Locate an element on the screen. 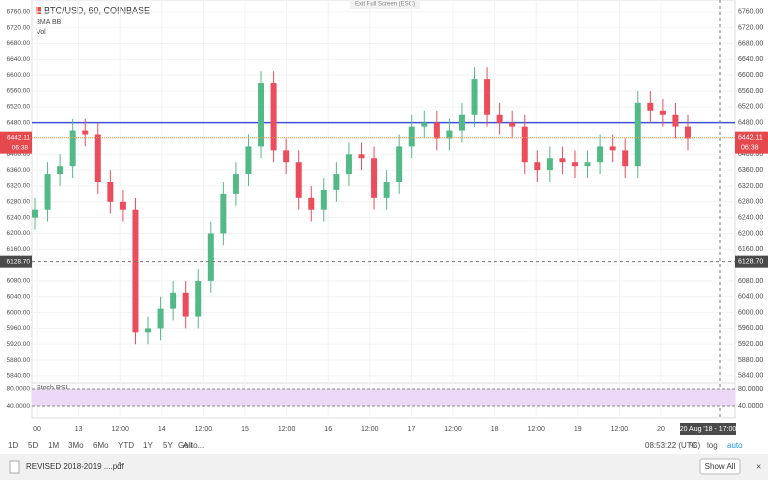 The height and width of the screenshot is (485, 768). log: log is located at coordinates (712, 445).